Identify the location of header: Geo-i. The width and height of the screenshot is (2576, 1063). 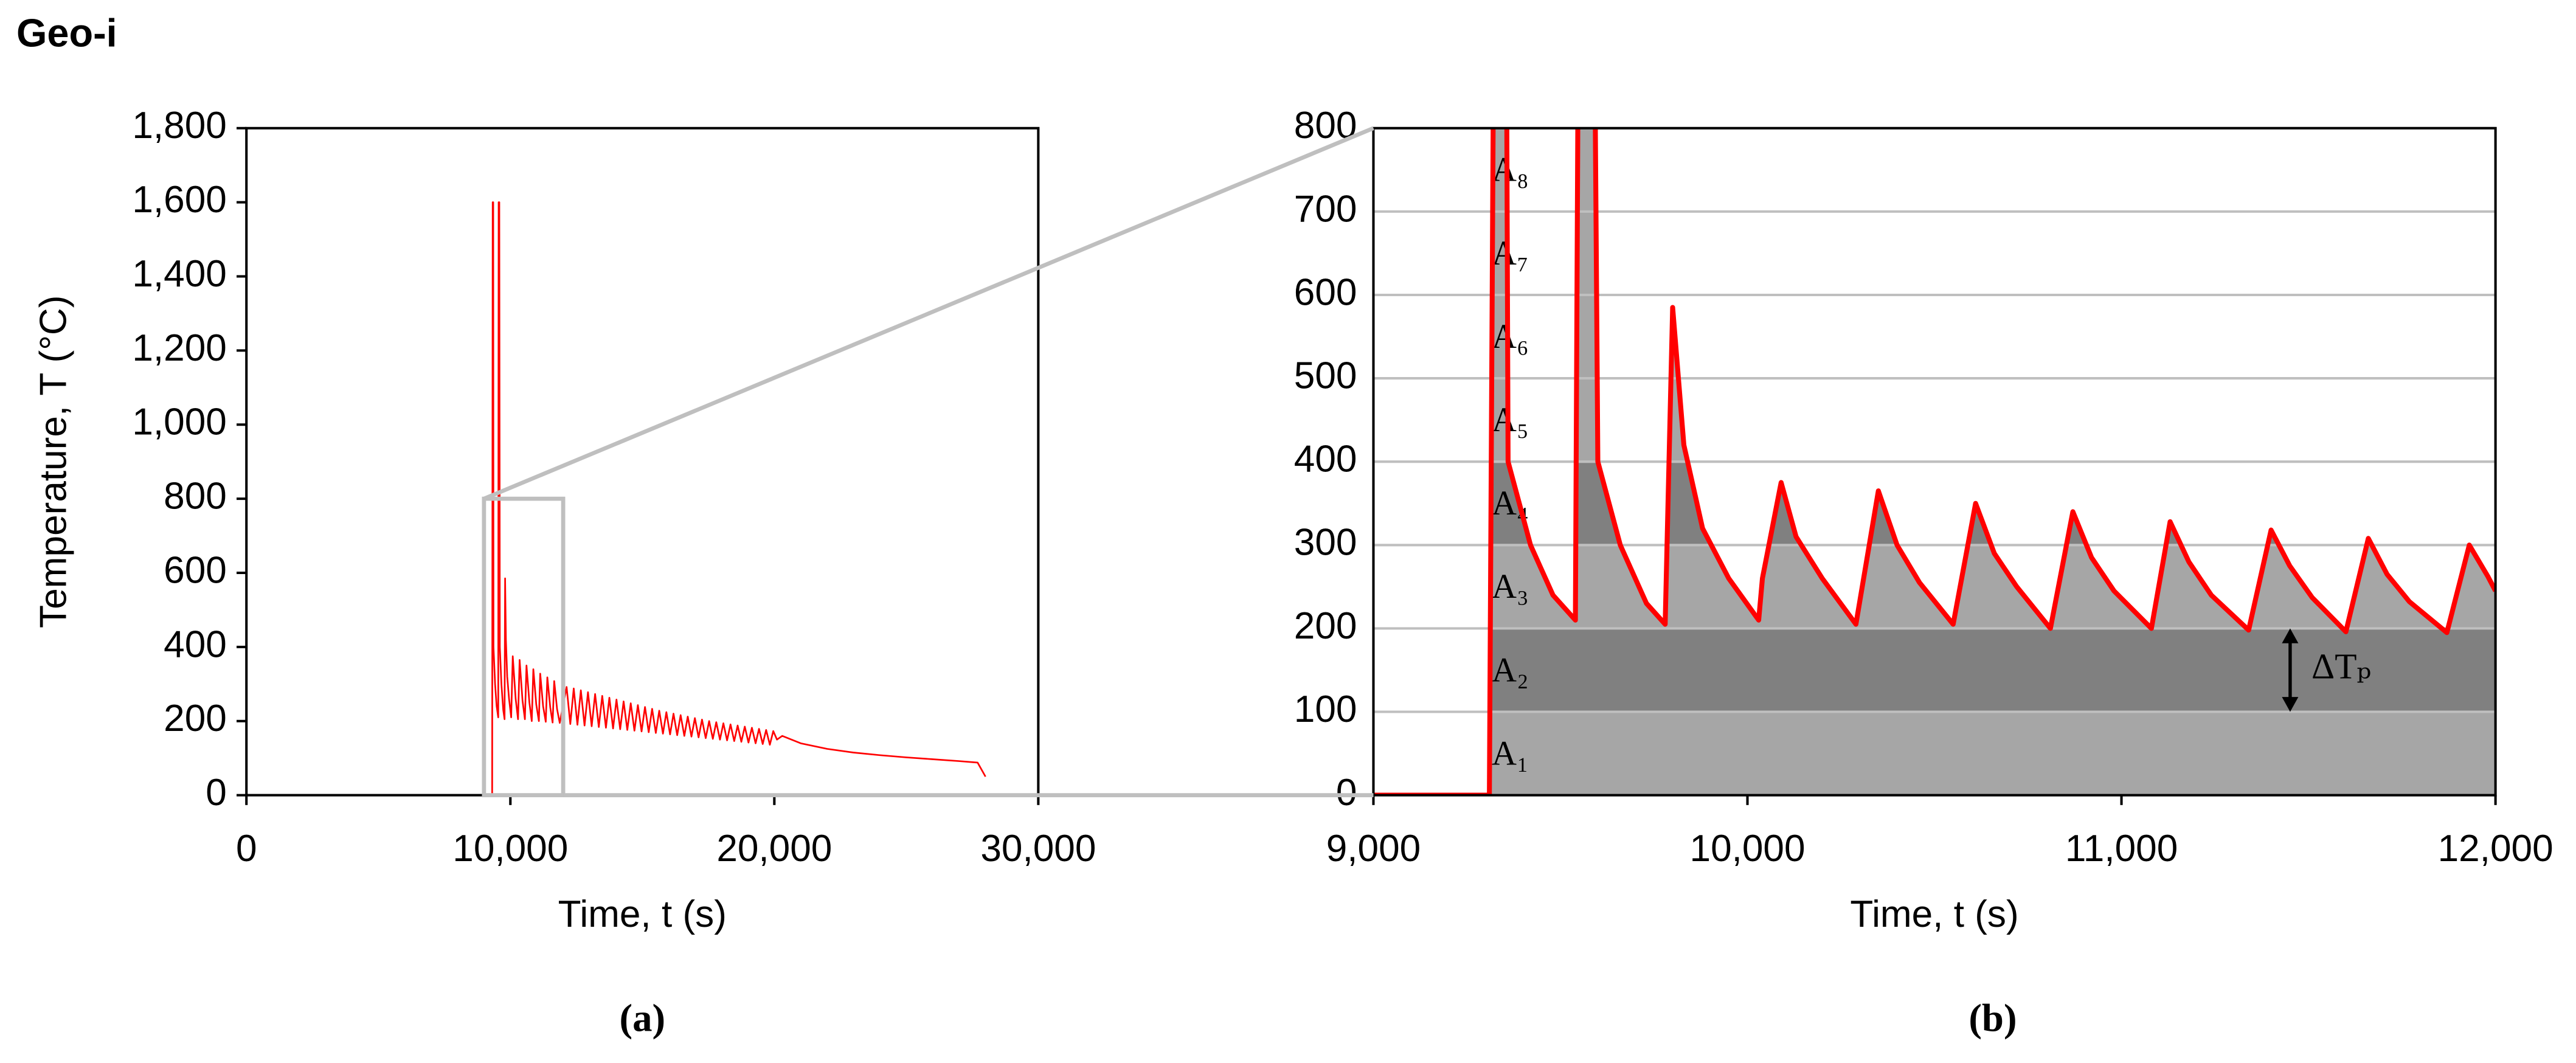
(66, 33).